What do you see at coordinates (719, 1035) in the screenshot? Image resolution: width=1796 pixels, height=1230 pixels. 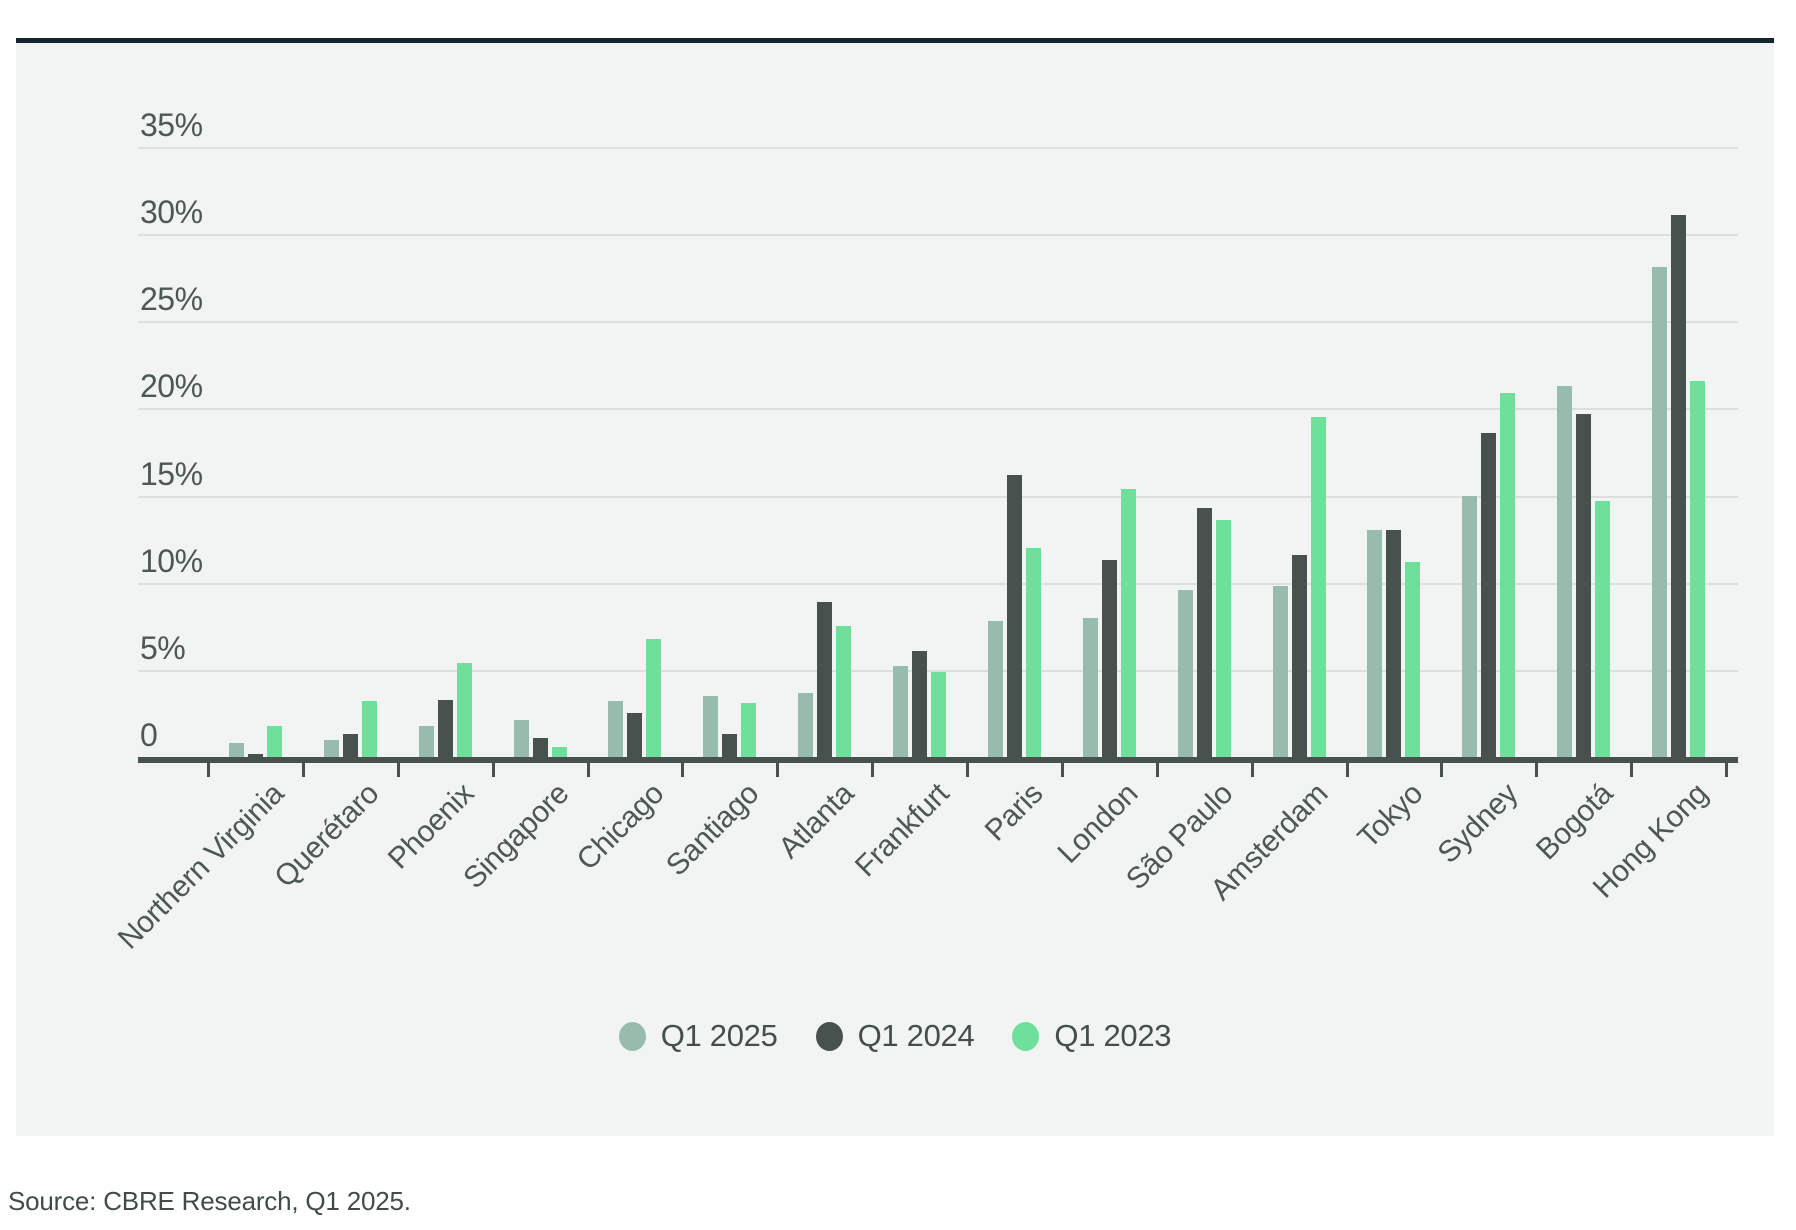 I see `legend-label: Q1 2025` at bounding box center [719, 1035].